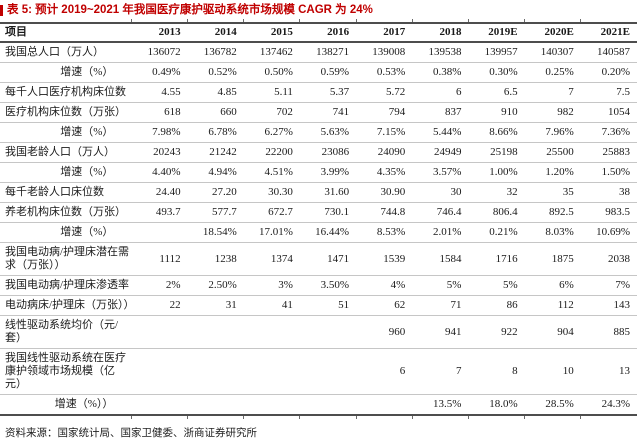 The height and width of the screenshot is (440, 637). Describe the element at coordinates (384, 92) in the screenshot. I see `cell-value: 5.72` at that location.